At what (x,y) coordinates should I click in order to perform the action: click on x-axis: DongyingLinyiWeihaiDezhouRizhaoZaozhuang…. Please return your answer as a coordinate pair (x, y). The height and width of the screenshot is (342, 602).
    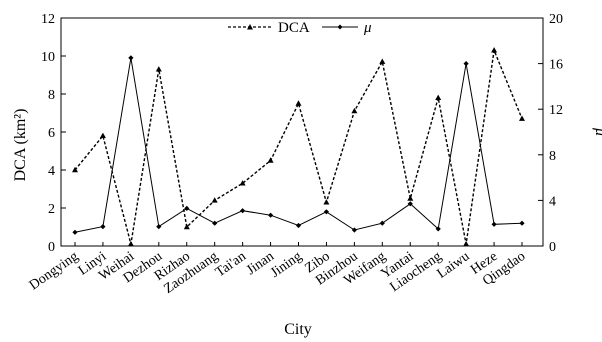
    Looking at the image, I should click on (277, 269).